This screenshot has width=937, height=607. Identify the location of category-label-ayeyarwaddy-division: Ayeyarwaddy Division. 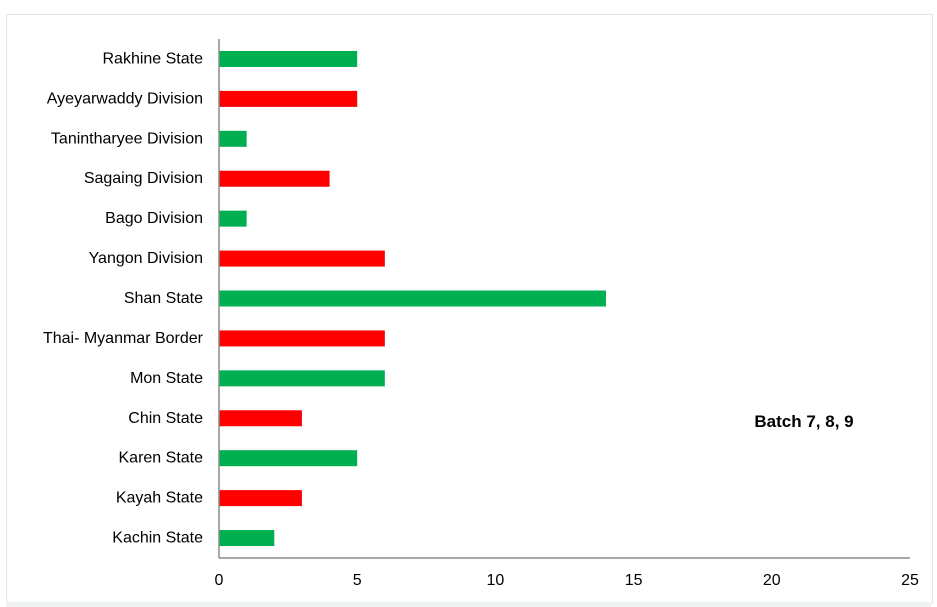
(125, 98).